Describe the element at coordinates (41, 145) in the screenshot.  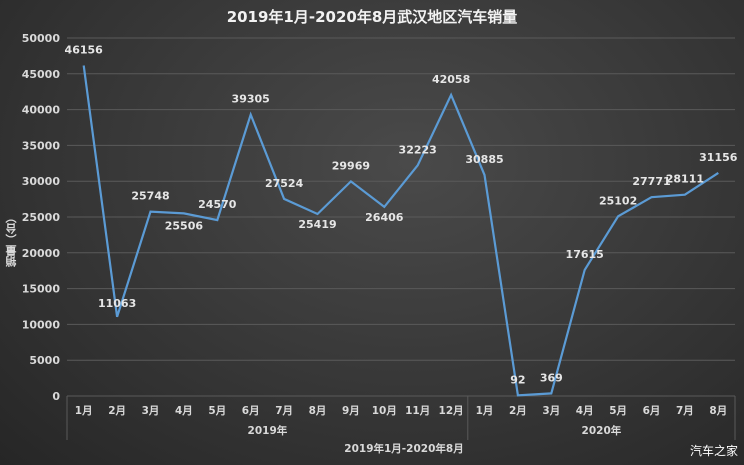
I see `y-tick-label: 35000` at that location.